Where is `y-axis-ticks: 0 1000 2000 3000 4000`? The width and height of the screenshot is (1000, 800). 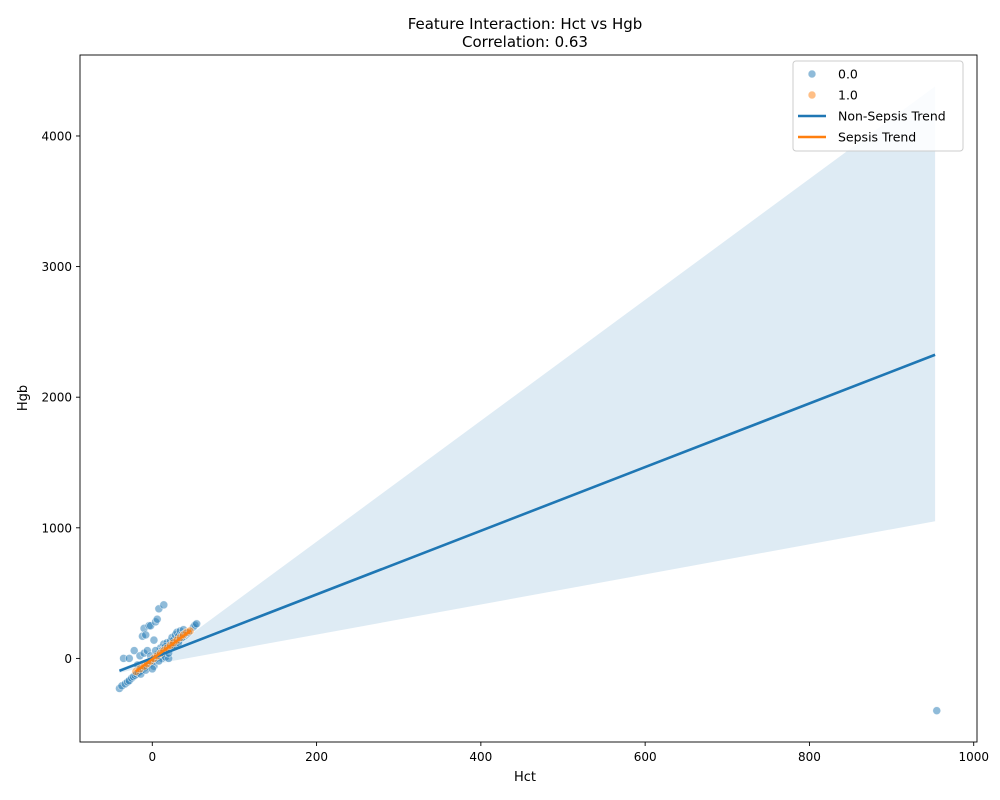
y-axis-ticks: 0 1000 2000 3000 4000 is located at coordinates (60, 397).